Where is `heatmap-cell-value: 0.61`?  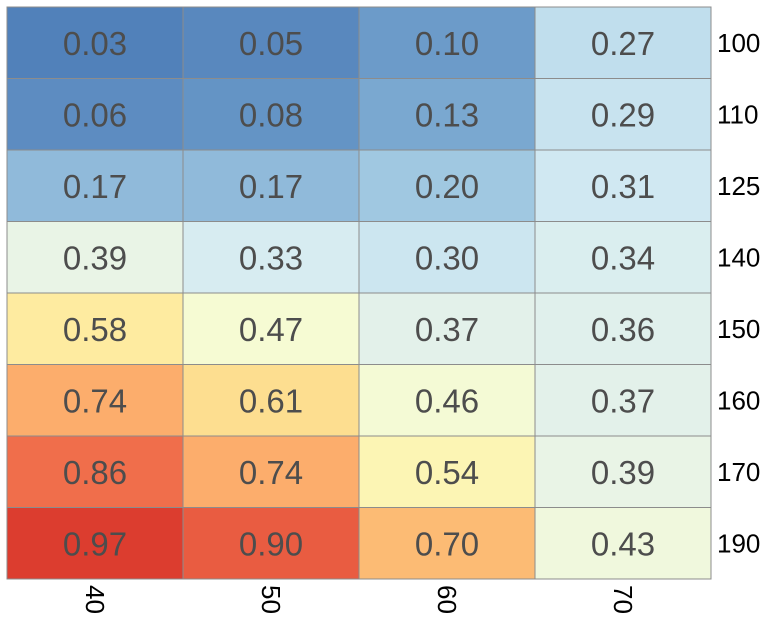
heatmap-cell-value: 0.61 is located at coordinates (271, 400).